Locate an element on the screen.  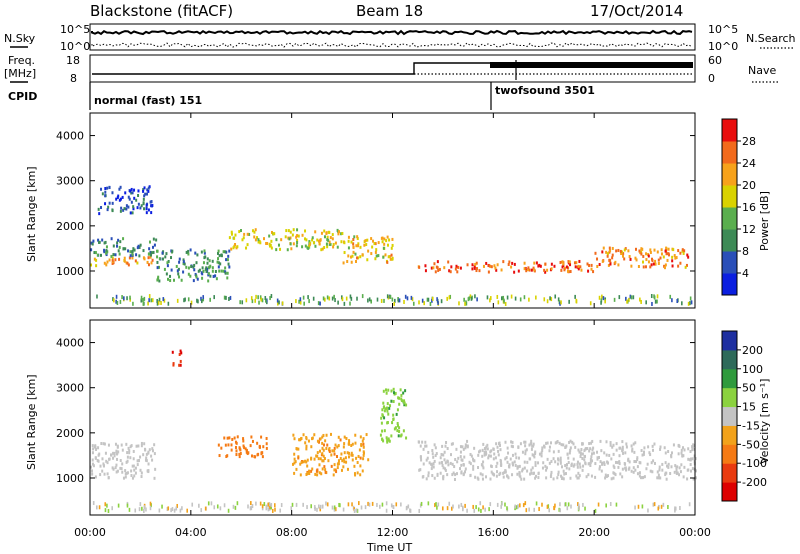
noise-tick-left-top: 10^5 is located at coordinates (75, 29).